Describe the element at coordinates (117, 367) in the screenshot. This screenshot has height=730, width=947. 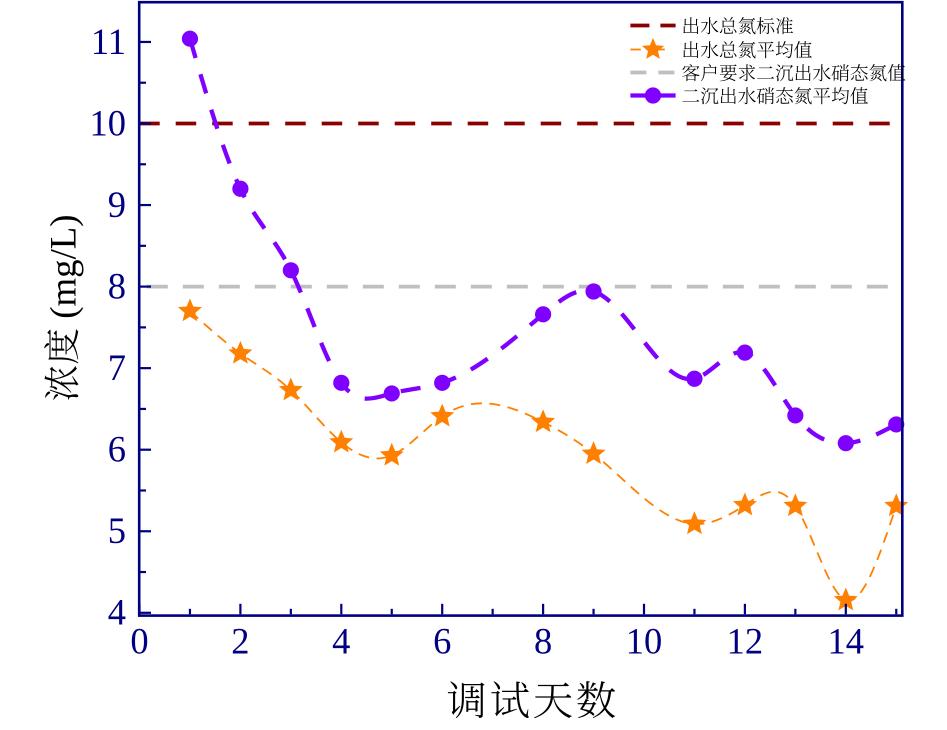
I see `svg-text: 7` at that location.